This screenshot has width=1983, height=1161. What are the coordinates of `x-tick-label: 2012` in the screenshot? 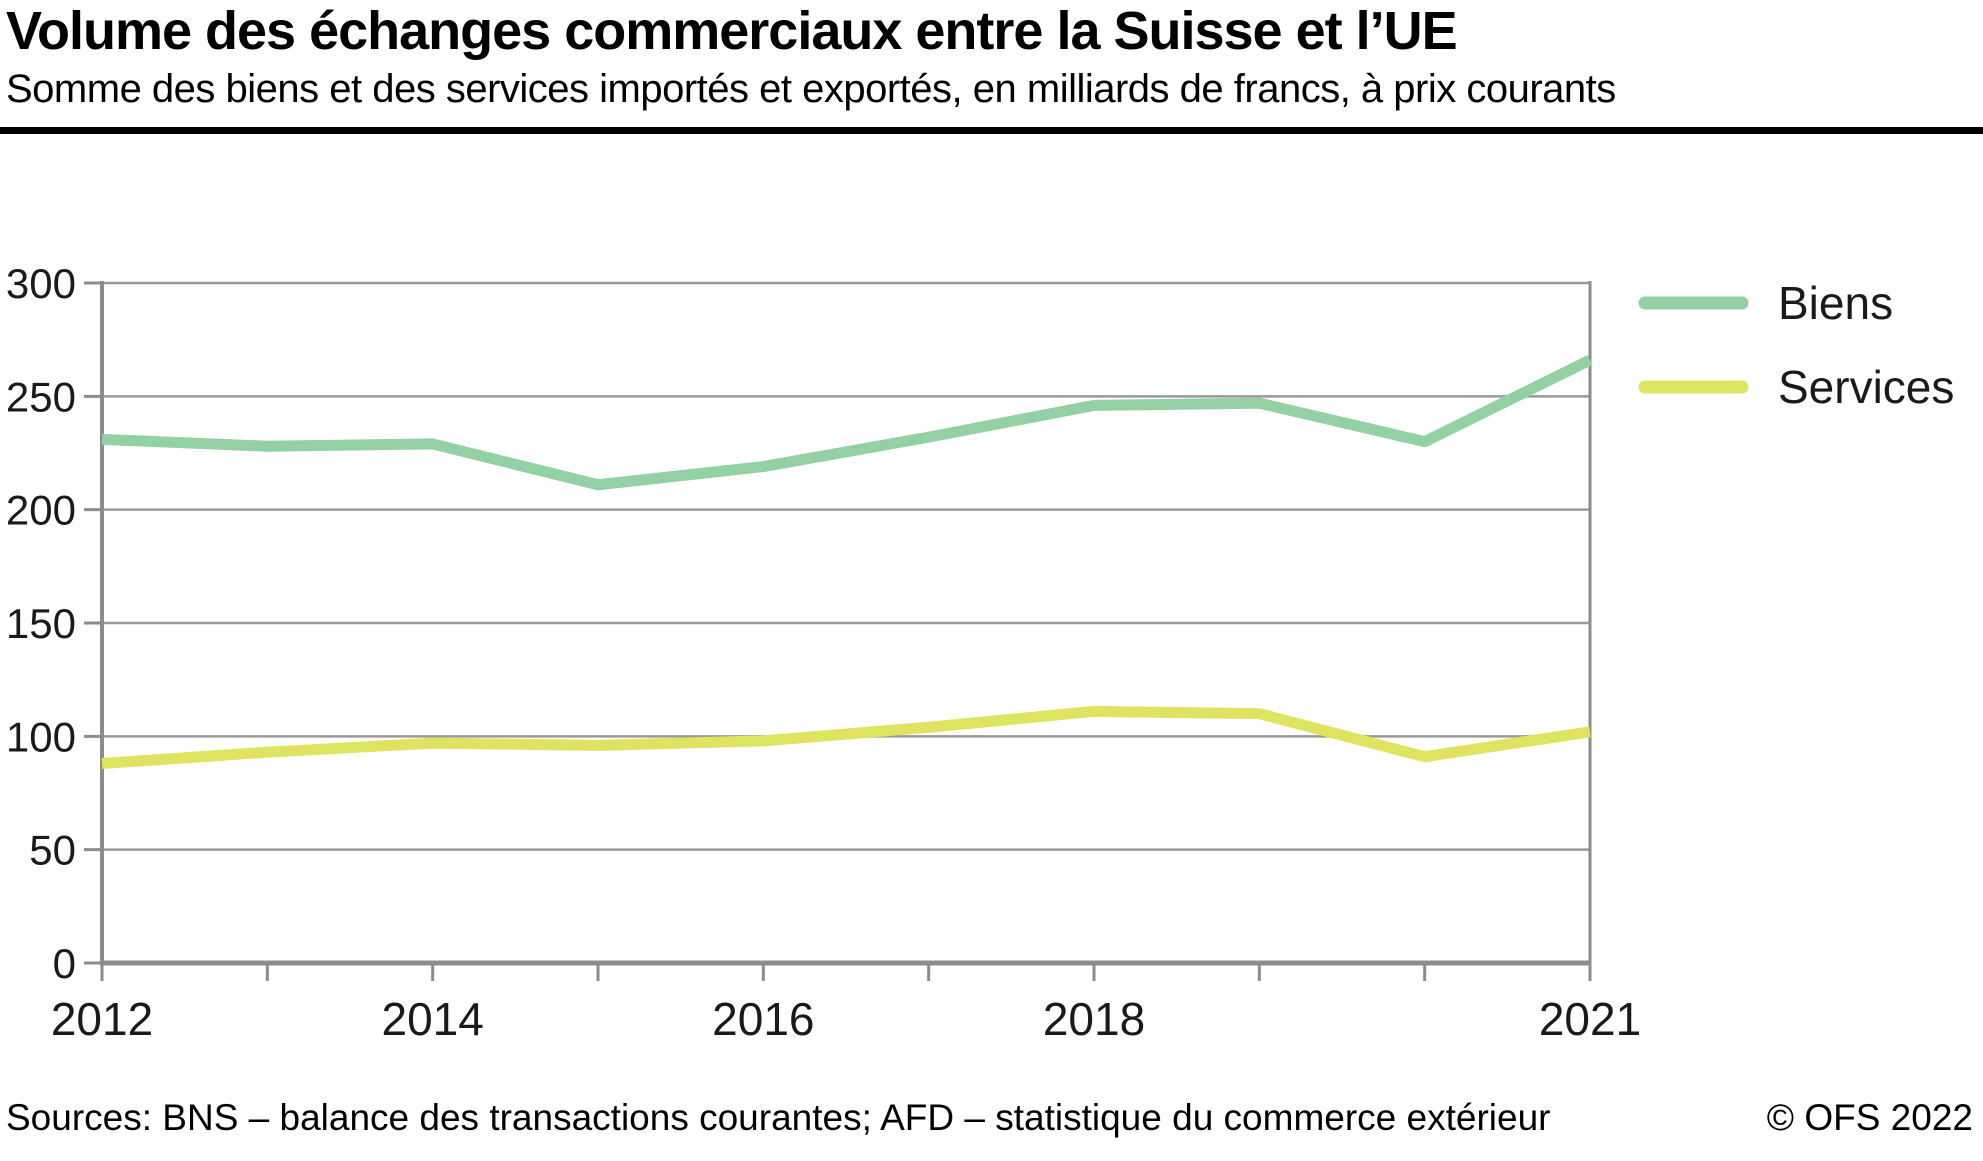 It's located at (102, 1019).